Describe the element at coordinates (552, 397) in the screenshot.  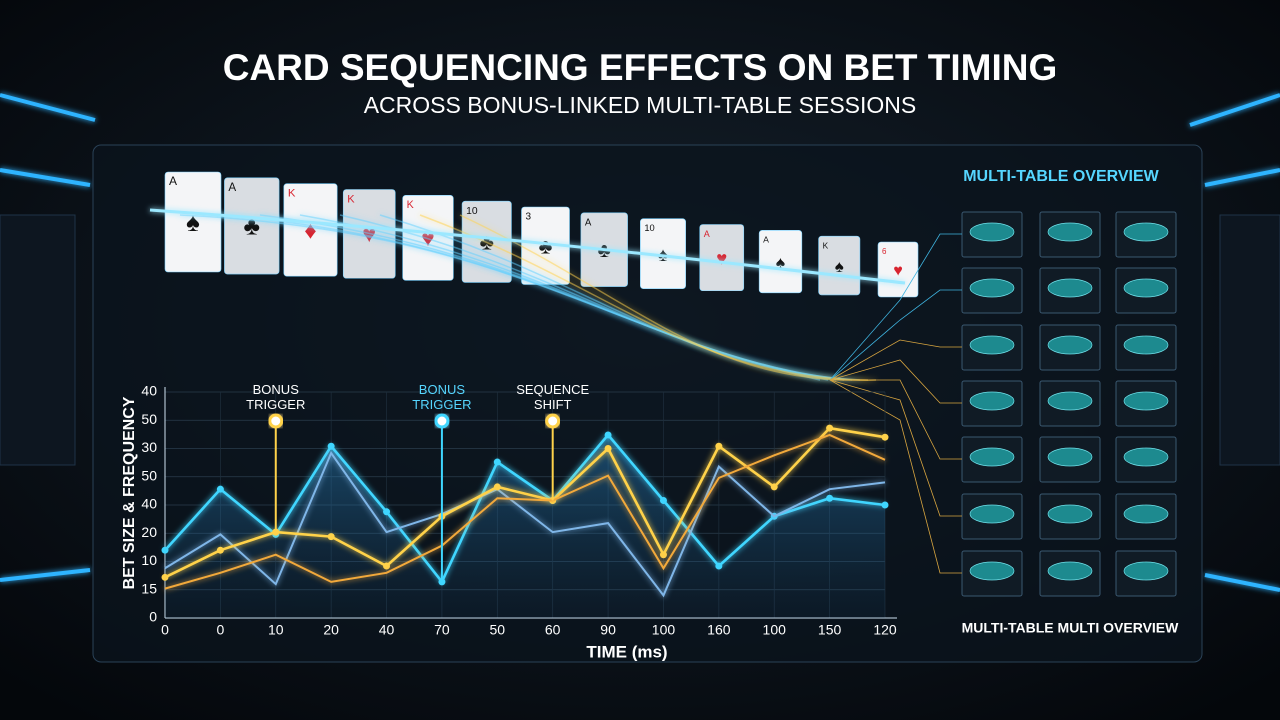
I see `annotation-label: SEQUENCE SHIFT` at that location.